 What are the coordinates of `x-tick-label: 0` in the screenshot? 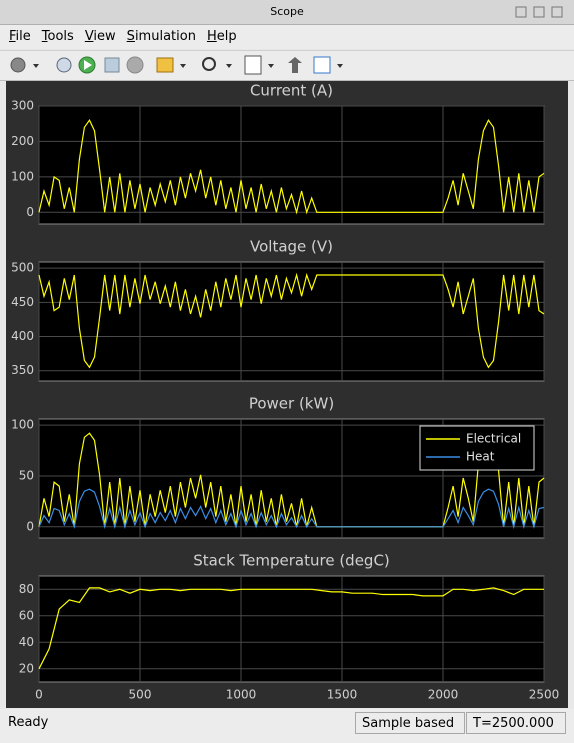 It's located at (39, 695).